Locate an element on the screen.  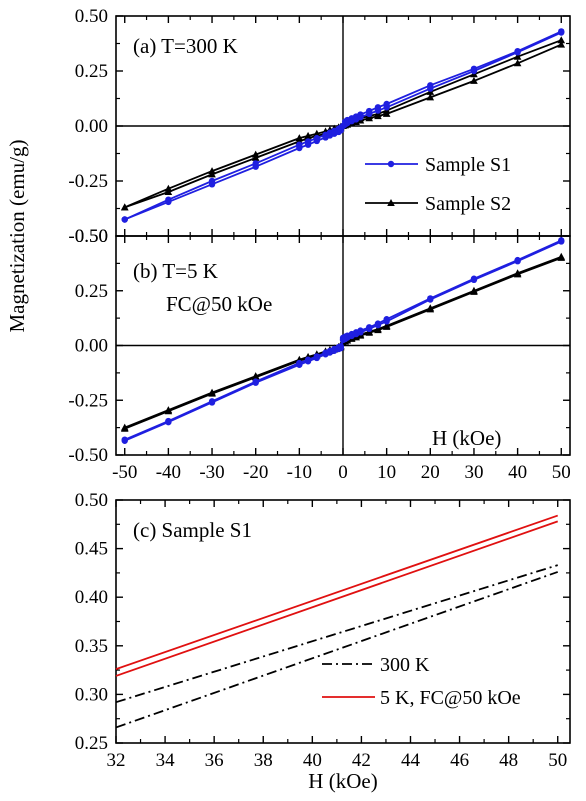
x-tick-label: 48 is located at coordinates (508, 760).